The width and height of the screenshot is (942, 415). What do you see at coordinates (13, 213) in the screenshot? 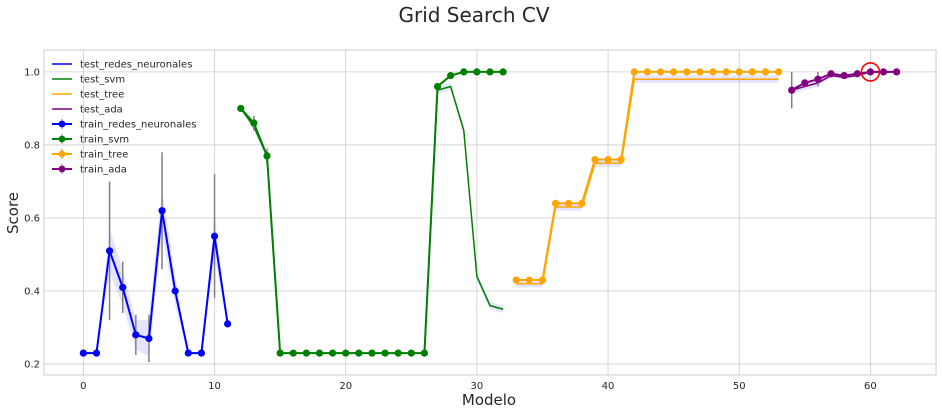
I see `y-axis-title: Score` at bounding box center [13, 213].